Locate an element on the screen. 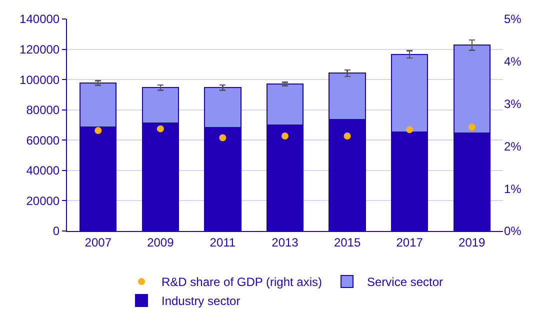 This screenshot has height=327, width=543. y2-tick-label: 2% is located at coordinates (513, 146).